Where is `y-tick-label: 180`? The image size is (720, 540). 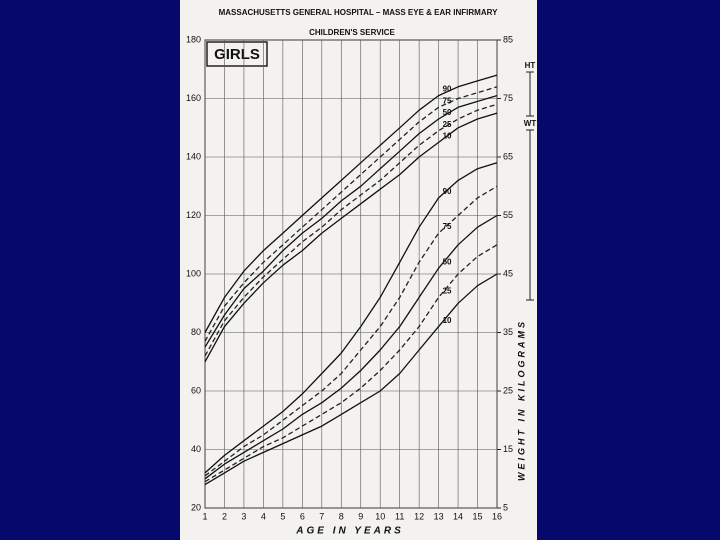
y-tick-label: 180 is located at coordinates (193, 39).